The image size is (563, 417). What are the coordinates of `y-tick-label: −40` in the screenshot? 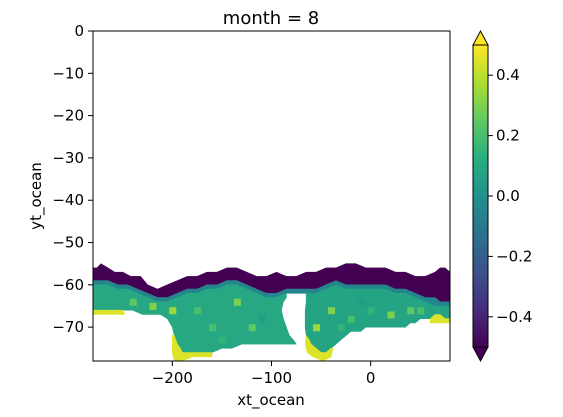 It's located at (68, 200).